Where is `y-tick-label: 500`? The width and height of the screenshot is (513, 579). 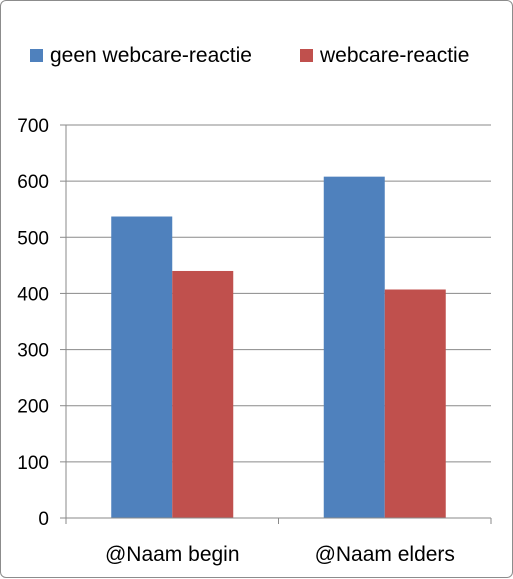 y-tick-label: 500 is located at coordinates (33, 238).